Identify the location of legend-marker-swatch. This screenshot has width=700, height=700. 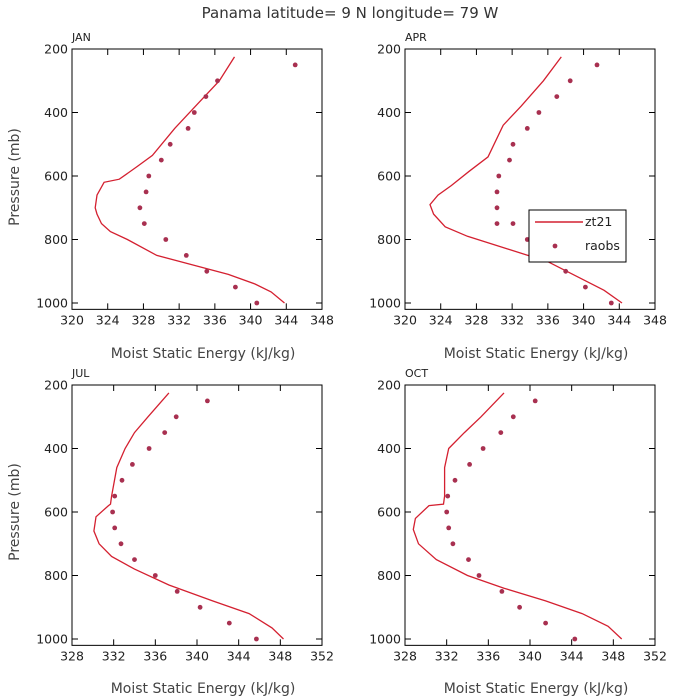
(555, 246).